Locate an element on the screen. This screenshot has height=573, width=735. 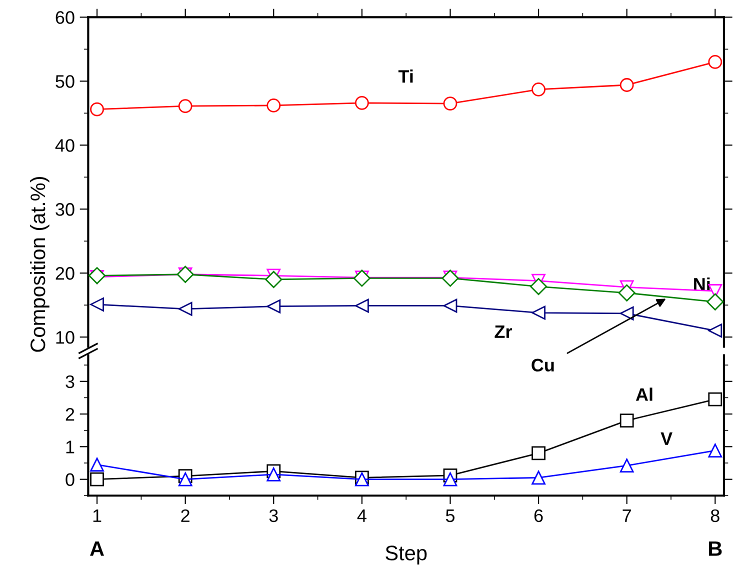
series-label: Zr is located at coordinates (503, 331).